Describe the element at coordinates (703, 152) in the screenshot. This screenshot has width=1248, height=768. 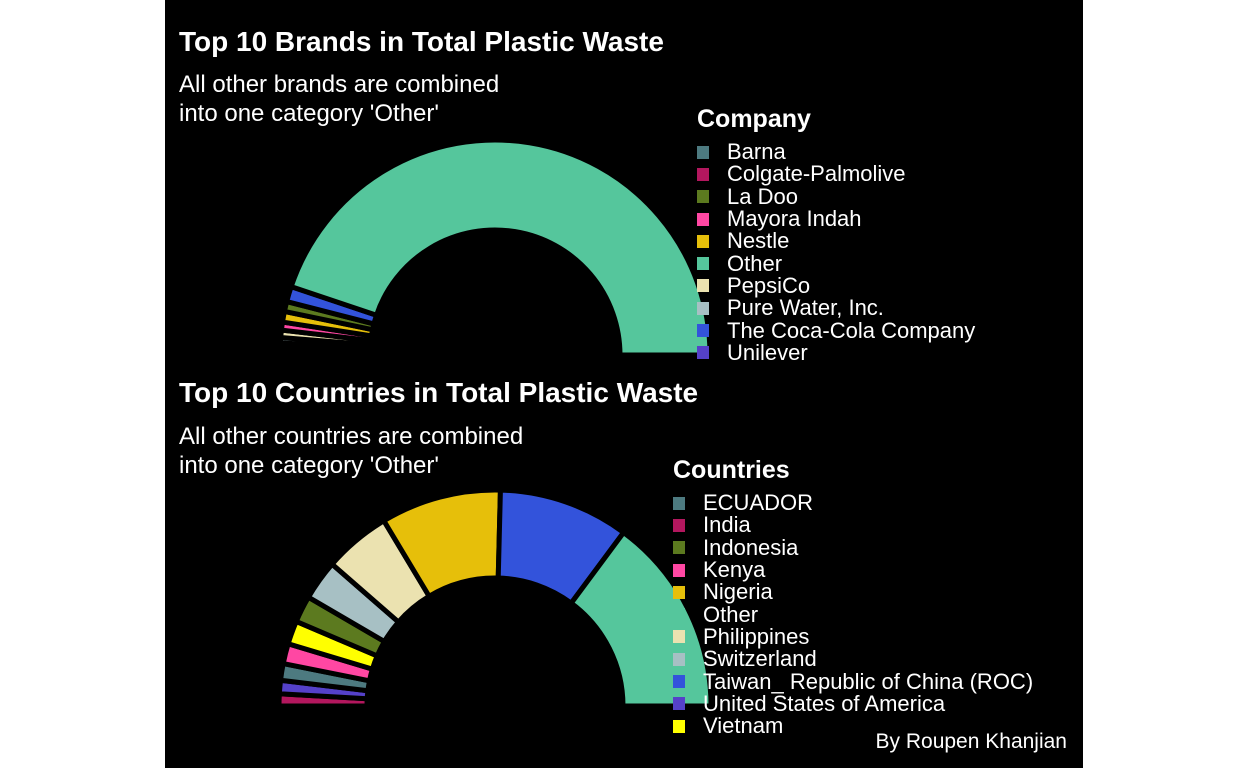
I see `brands-legend-swatch-barna` at that location.